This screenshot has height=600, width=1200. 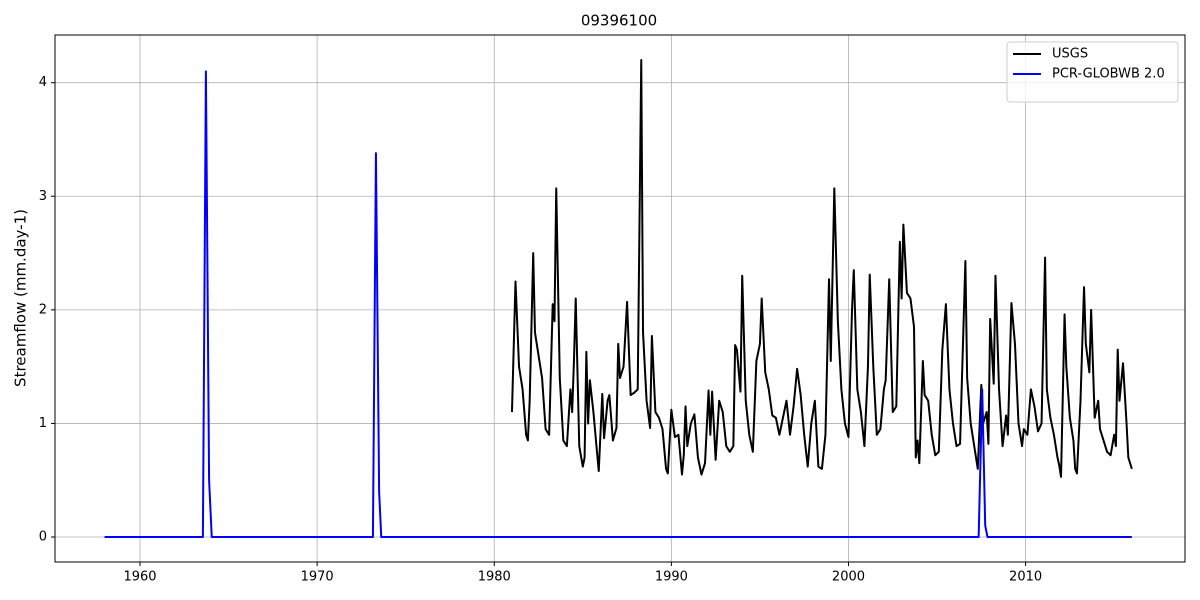 What do you see at coordinates (848, 577) in the screenshot?
I see `x-tick-label: 2000` at bounding box center [848, 577].